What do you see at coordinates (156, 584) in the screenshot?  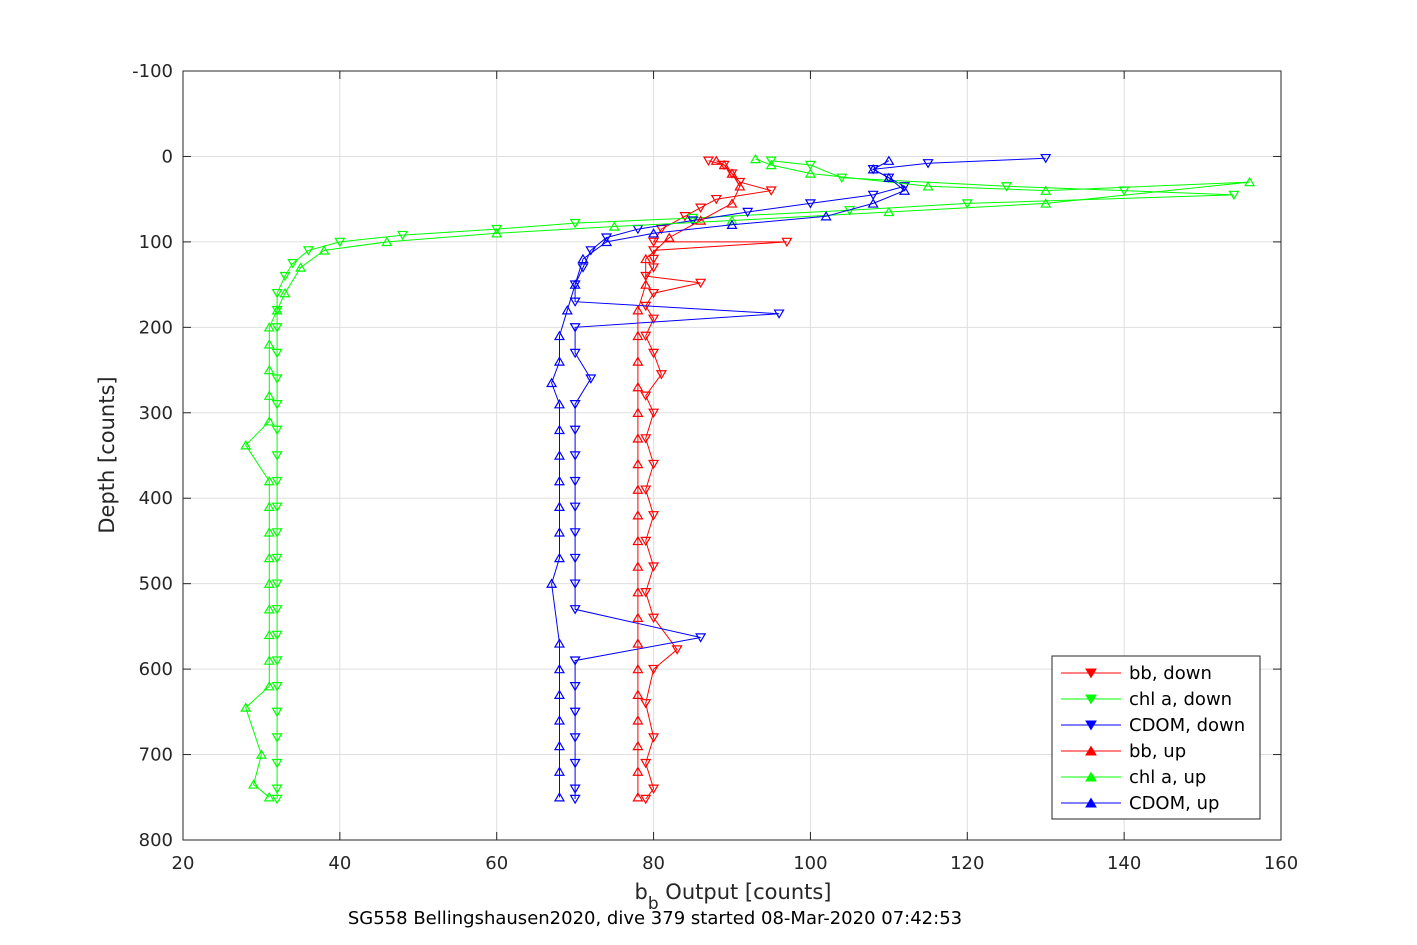 I see `y-tick-label: 500` at bounding box center [156, 584].